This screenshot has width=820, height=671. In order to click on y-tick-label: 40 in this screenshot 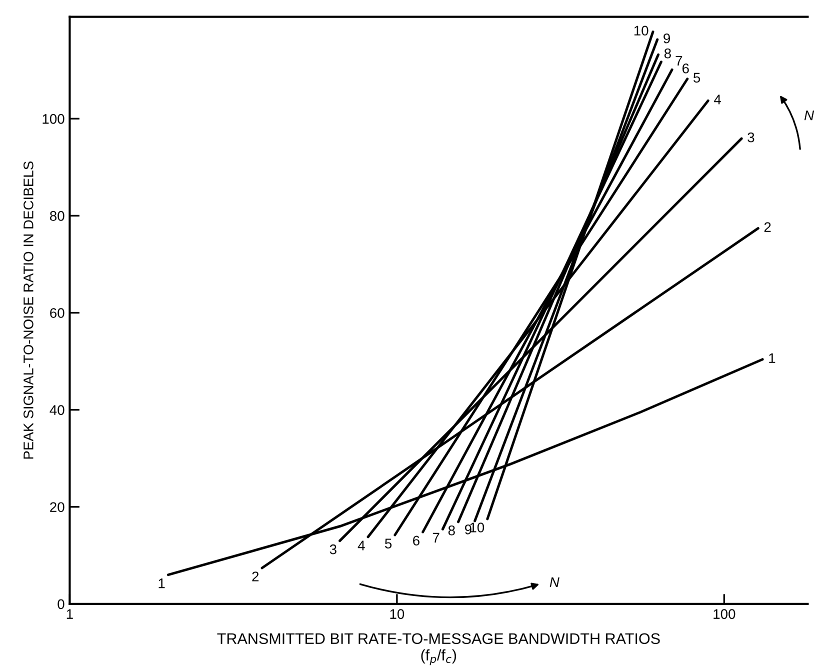, I will do `click(57, 410)`.